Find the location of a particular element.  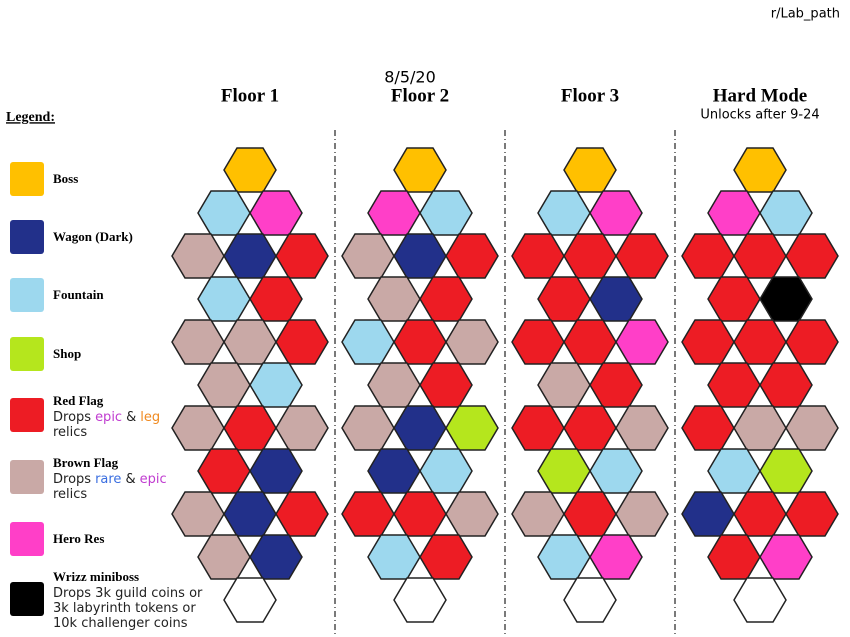

legend-desc: Drops rare & epic is located at coordinates (110, 479).